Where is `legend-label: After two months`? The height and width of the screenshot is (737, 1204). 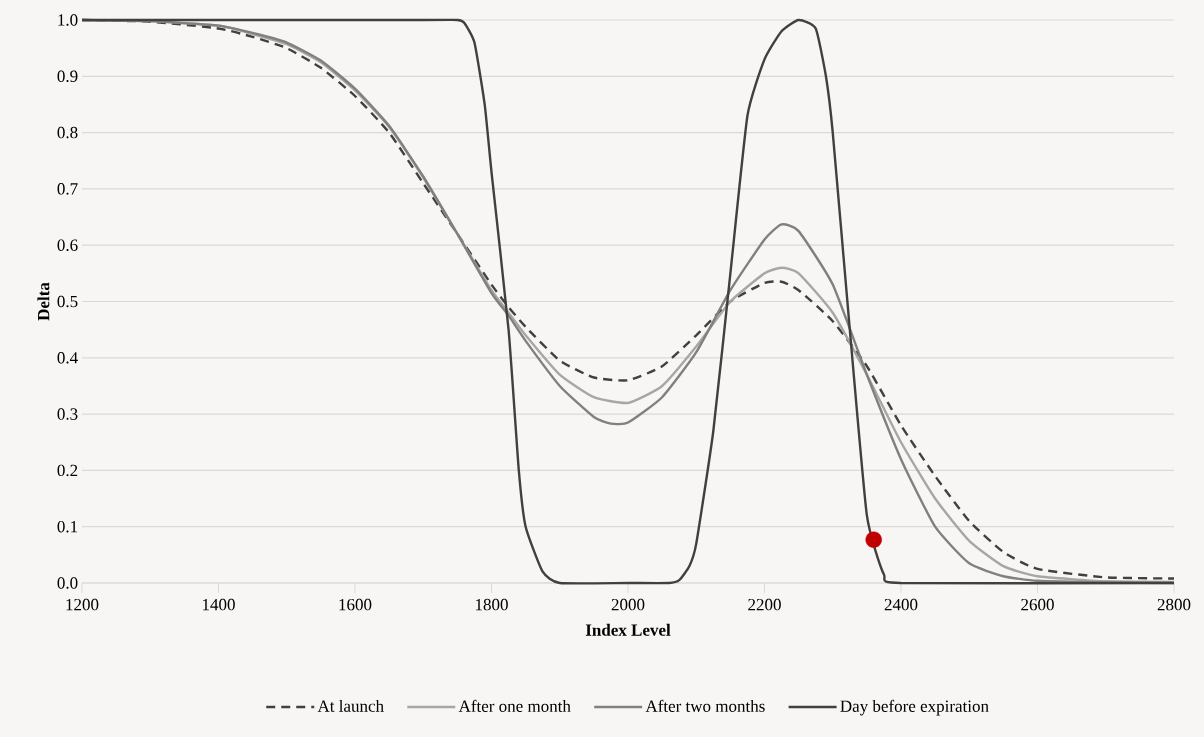 legend-label: After two months is located at coordinates (705, 705).